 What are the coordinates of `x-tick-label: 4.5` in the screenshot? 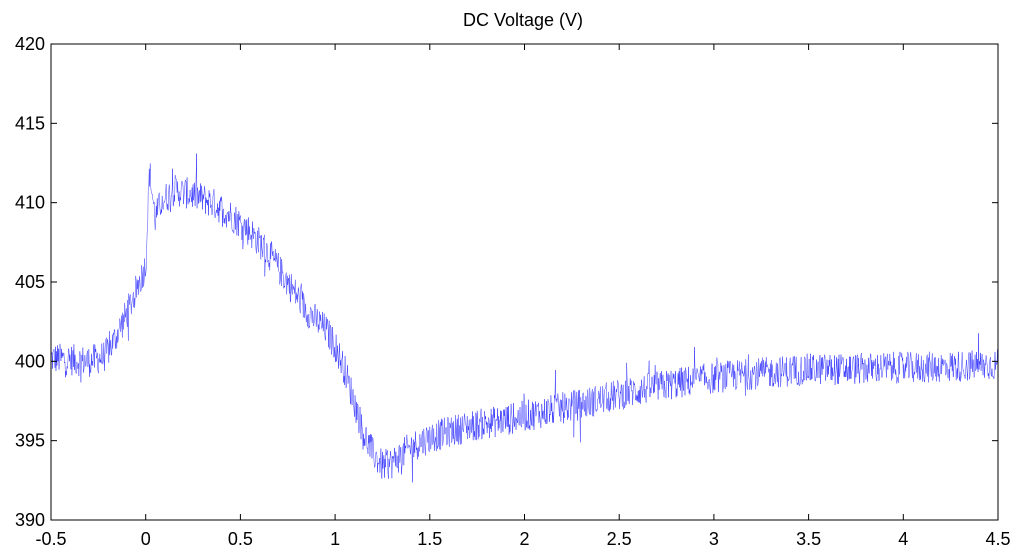 It's located at (997, 539).